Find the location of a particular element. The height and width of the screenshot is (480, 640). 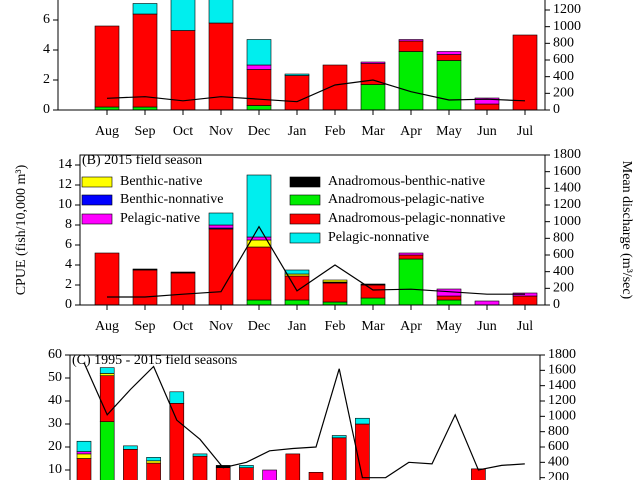

y2-tick-label: 0 is located at coordinates (556, 304).